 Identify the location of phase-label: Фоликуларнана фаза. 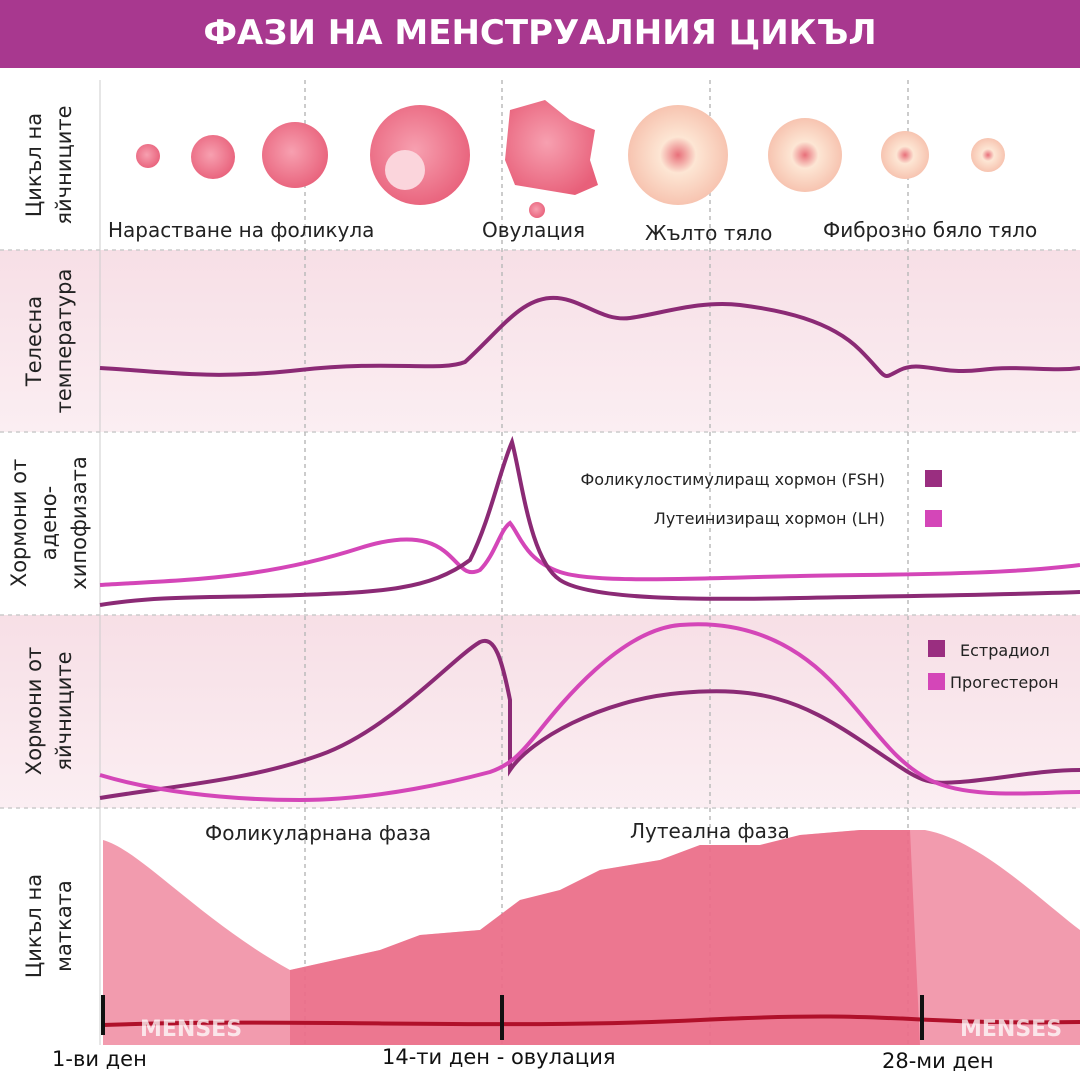
(318, 833).